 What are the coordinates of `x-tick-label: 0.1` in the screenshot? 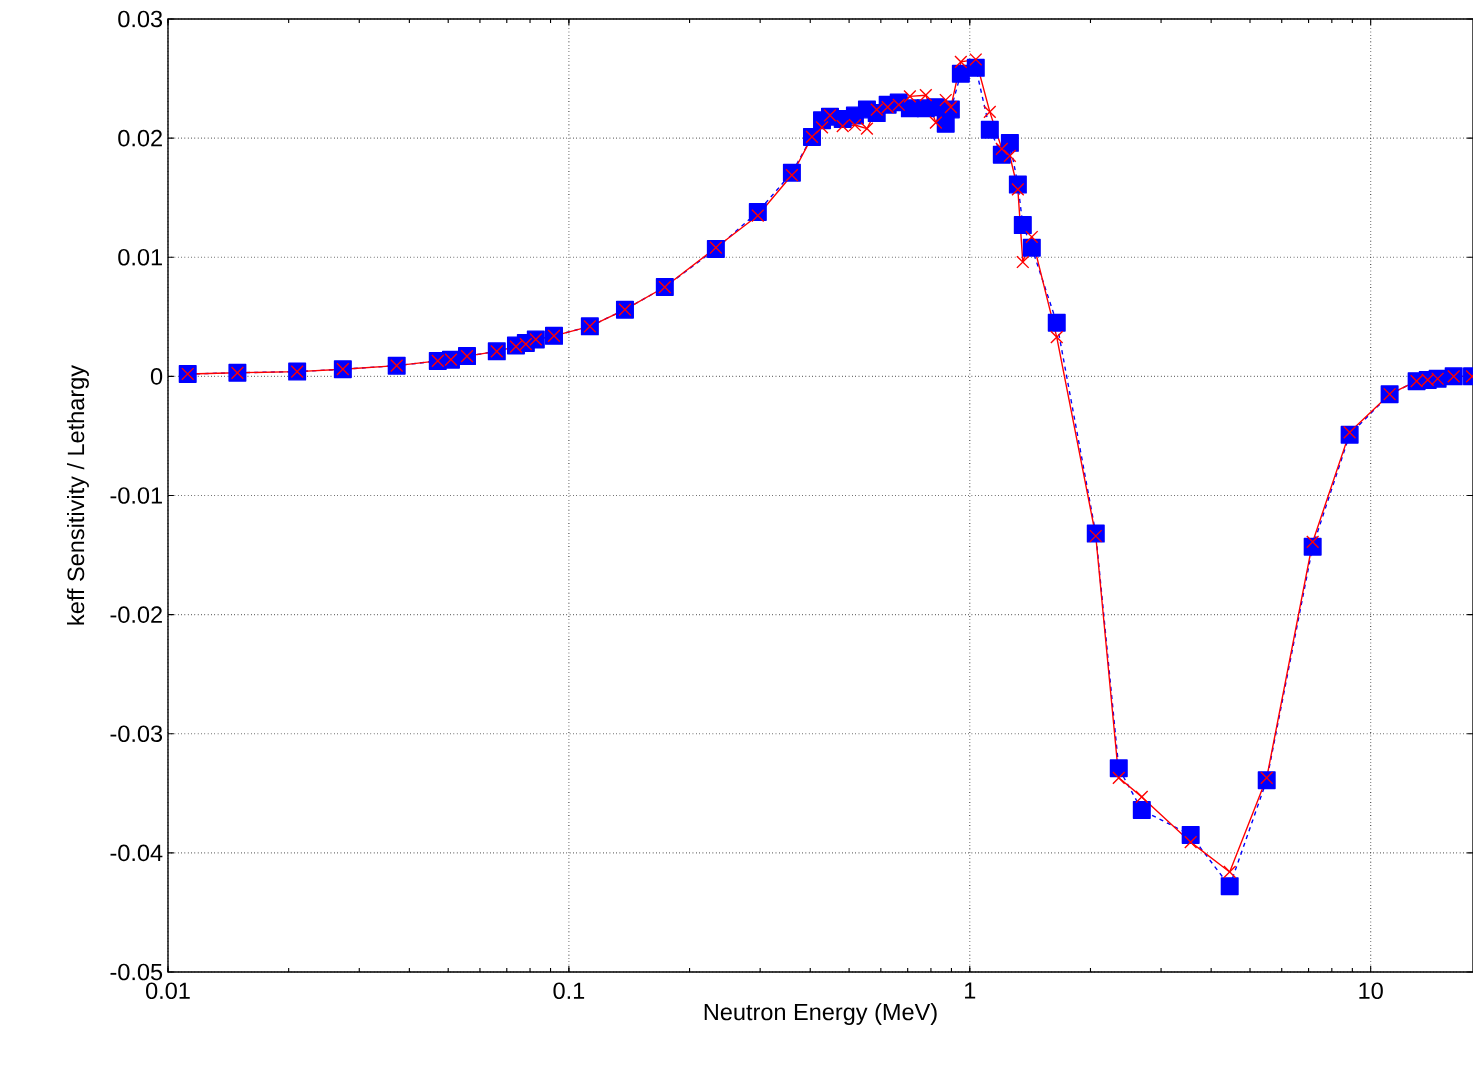 It's located at (569, 991).